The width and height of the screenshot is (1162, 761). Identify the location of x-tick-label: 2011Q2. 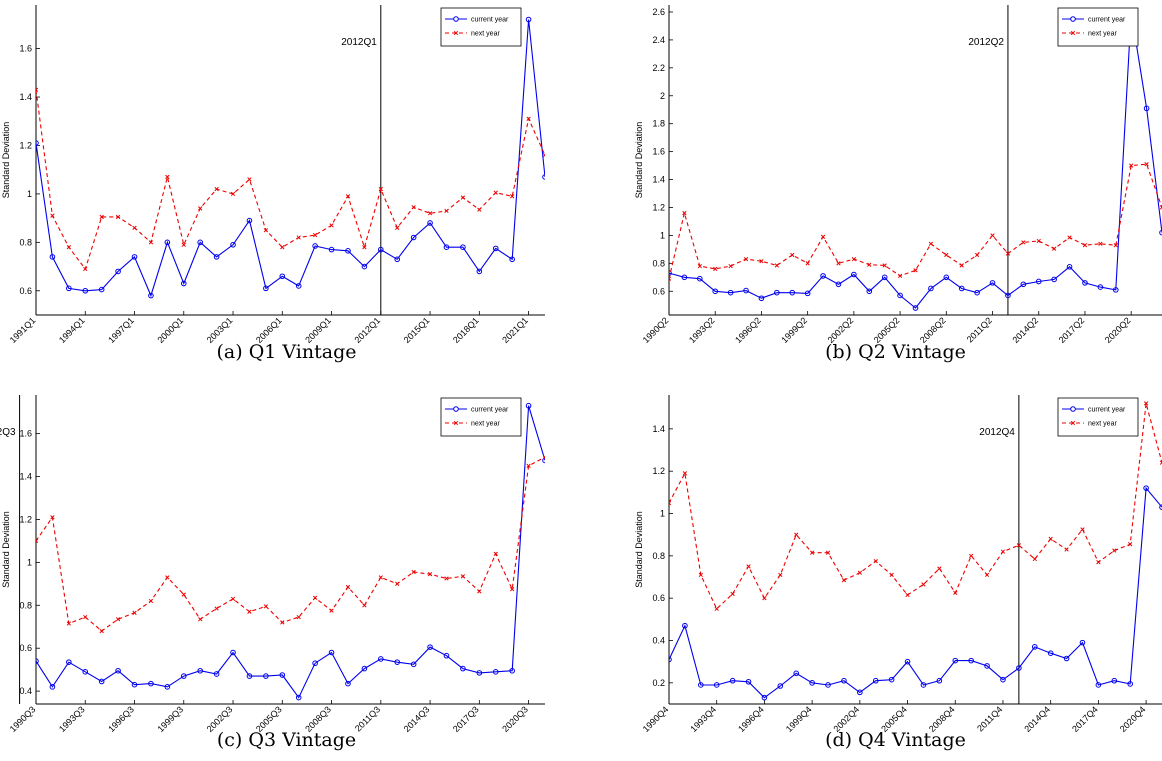
(979, 329).